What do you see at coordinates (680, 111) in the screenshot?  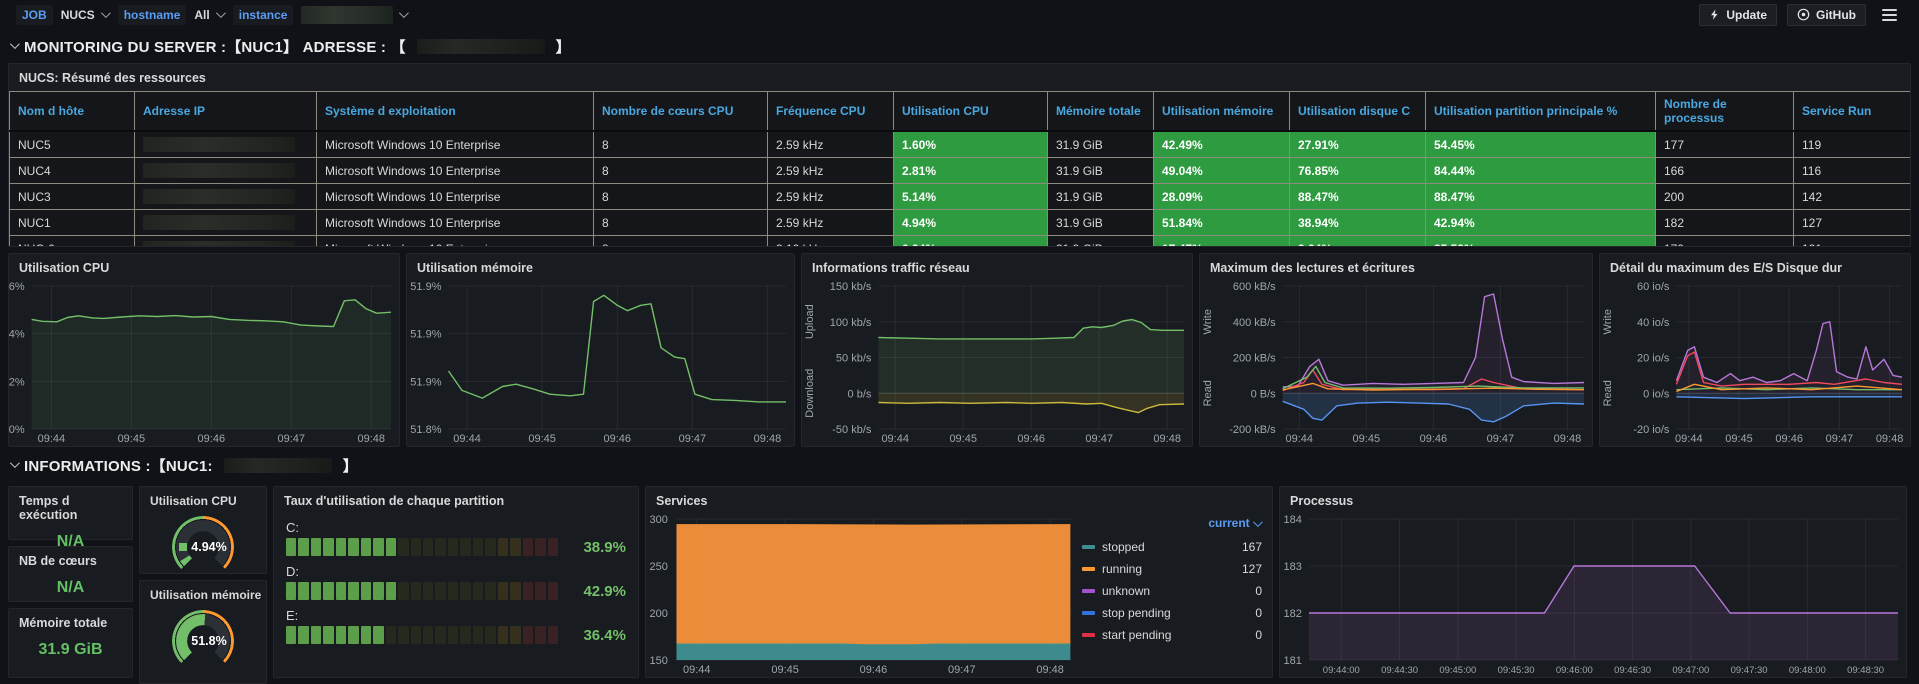 I see `column-header: Nombre de cœurs CPU` at bounding box center [680, 111].